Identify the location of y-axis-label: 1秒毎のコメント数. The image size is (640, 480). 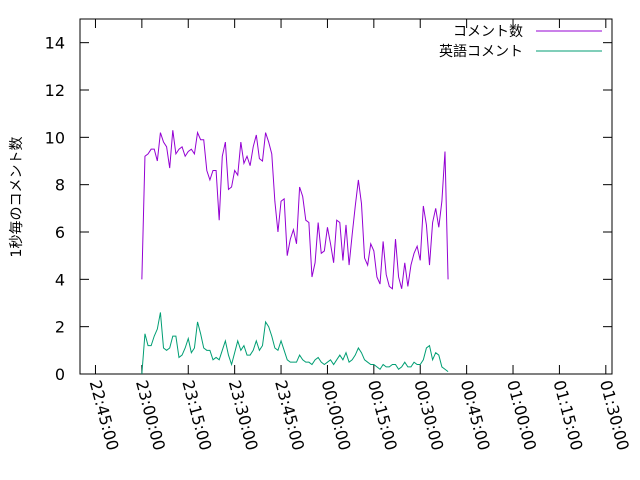
(17, 197).